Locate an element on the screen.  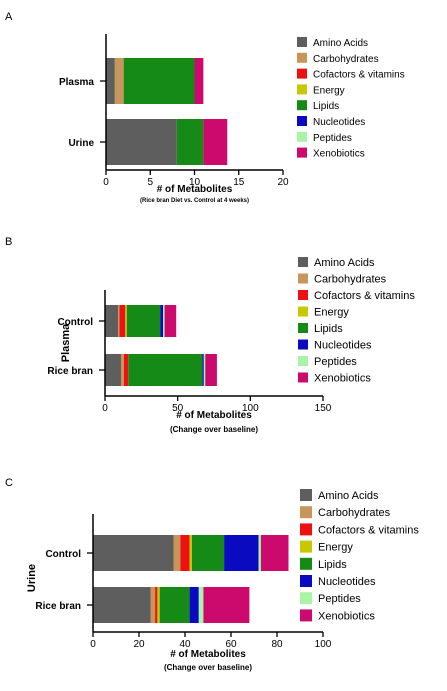
legend-label: Lipids is located at coordinates (328, 329).